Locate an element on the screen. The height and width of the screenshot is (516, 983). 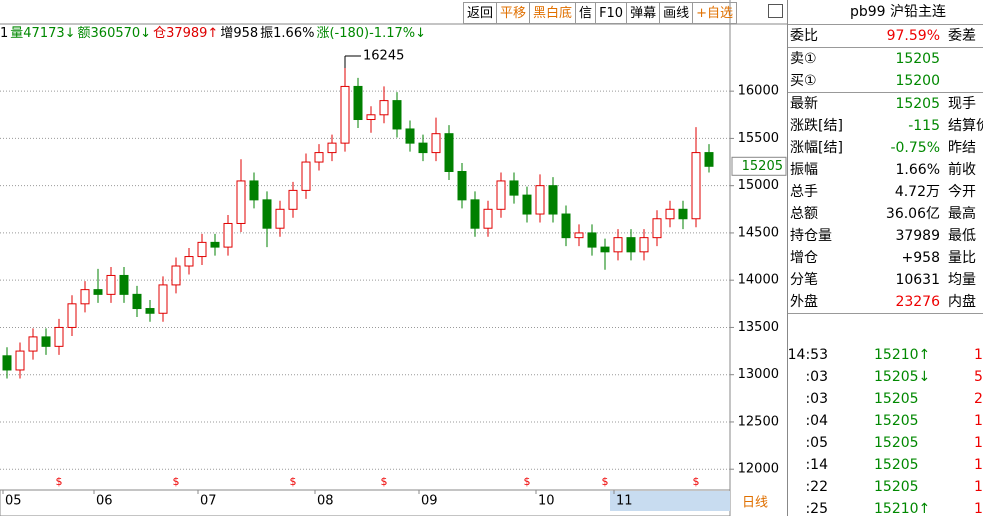
info-item: 涨(-180)-1.17%↓ is located at coordinates (371, 33).